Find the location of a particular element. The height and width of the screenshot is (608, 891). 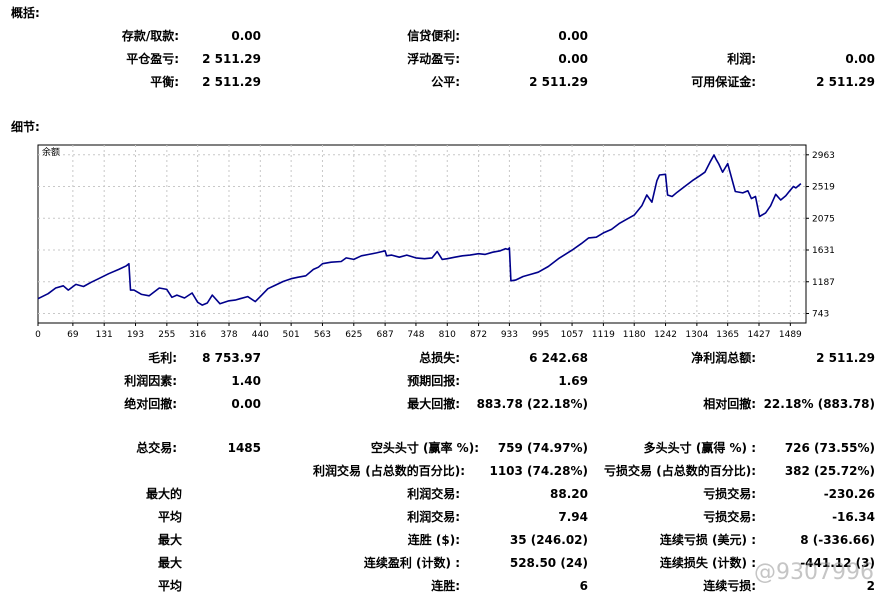

y-tick-label: 2963 is located at coordinates (823, 156).